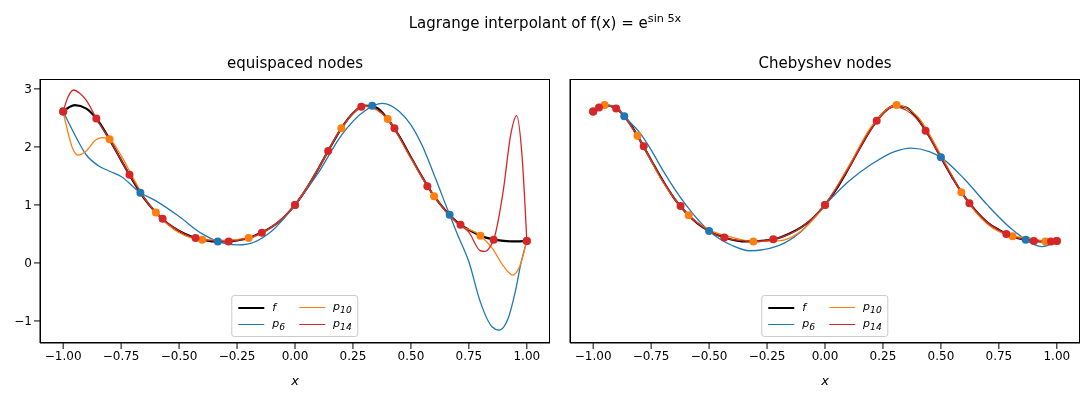 The width and height of the screenshot is (1089, 396). What do you see at coordinates (825, 63) in the screenshot?
I see `chart-title: Chebyshev nodes` at bounding box center [825, 63].